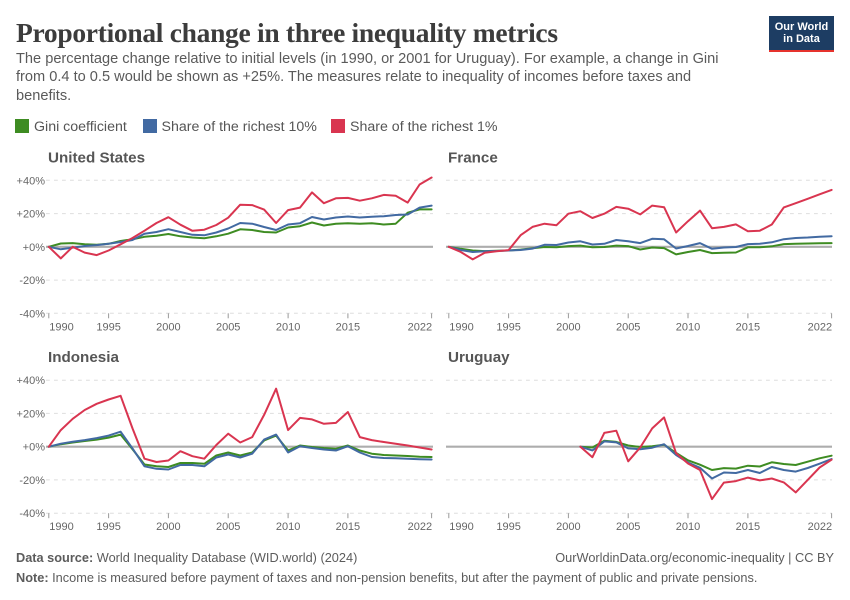  Describe the element at coordinates (83, 357) in the screenshot. I see `svg-text: Indonesia` at that location.